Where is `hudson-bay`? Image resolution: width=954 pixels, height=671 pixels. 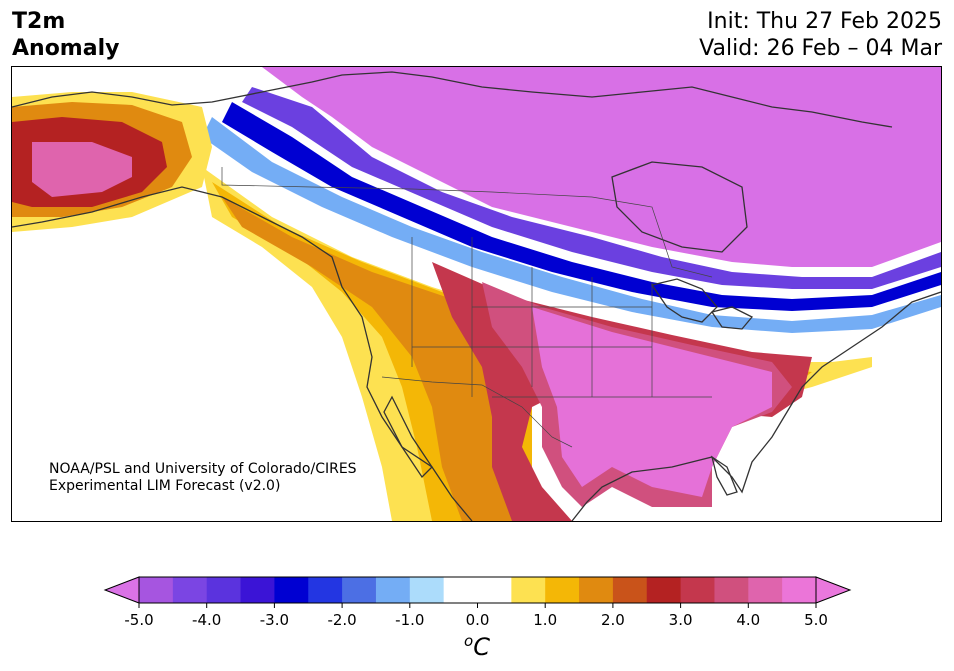 hudson-bay is located at coordinates (679, 207).